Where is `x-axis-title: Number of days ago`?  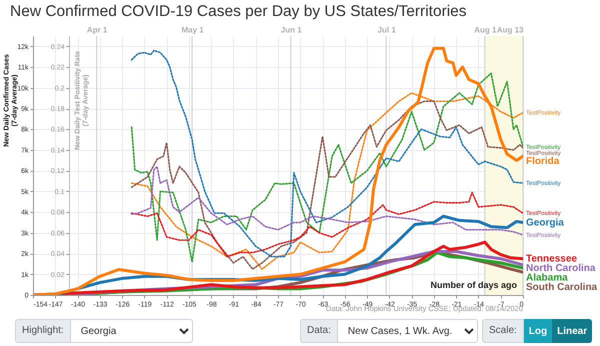
x-axis-title: Number of days ago is located at coordinates (474, 285).